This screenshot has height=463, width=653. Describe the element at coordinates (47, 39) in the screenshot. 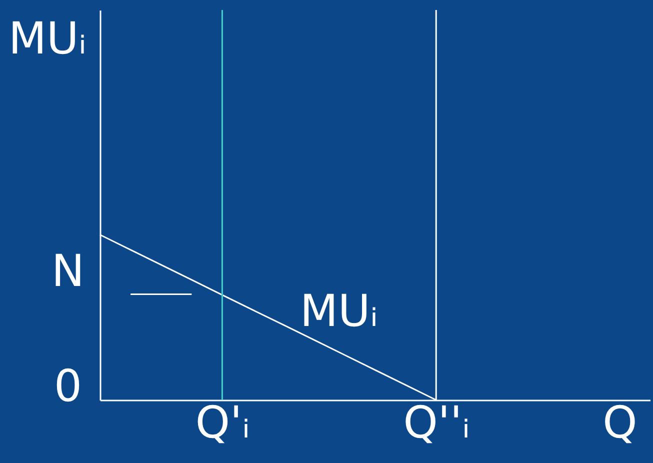

I see `y-axis-title: MUᵢ` at that location.